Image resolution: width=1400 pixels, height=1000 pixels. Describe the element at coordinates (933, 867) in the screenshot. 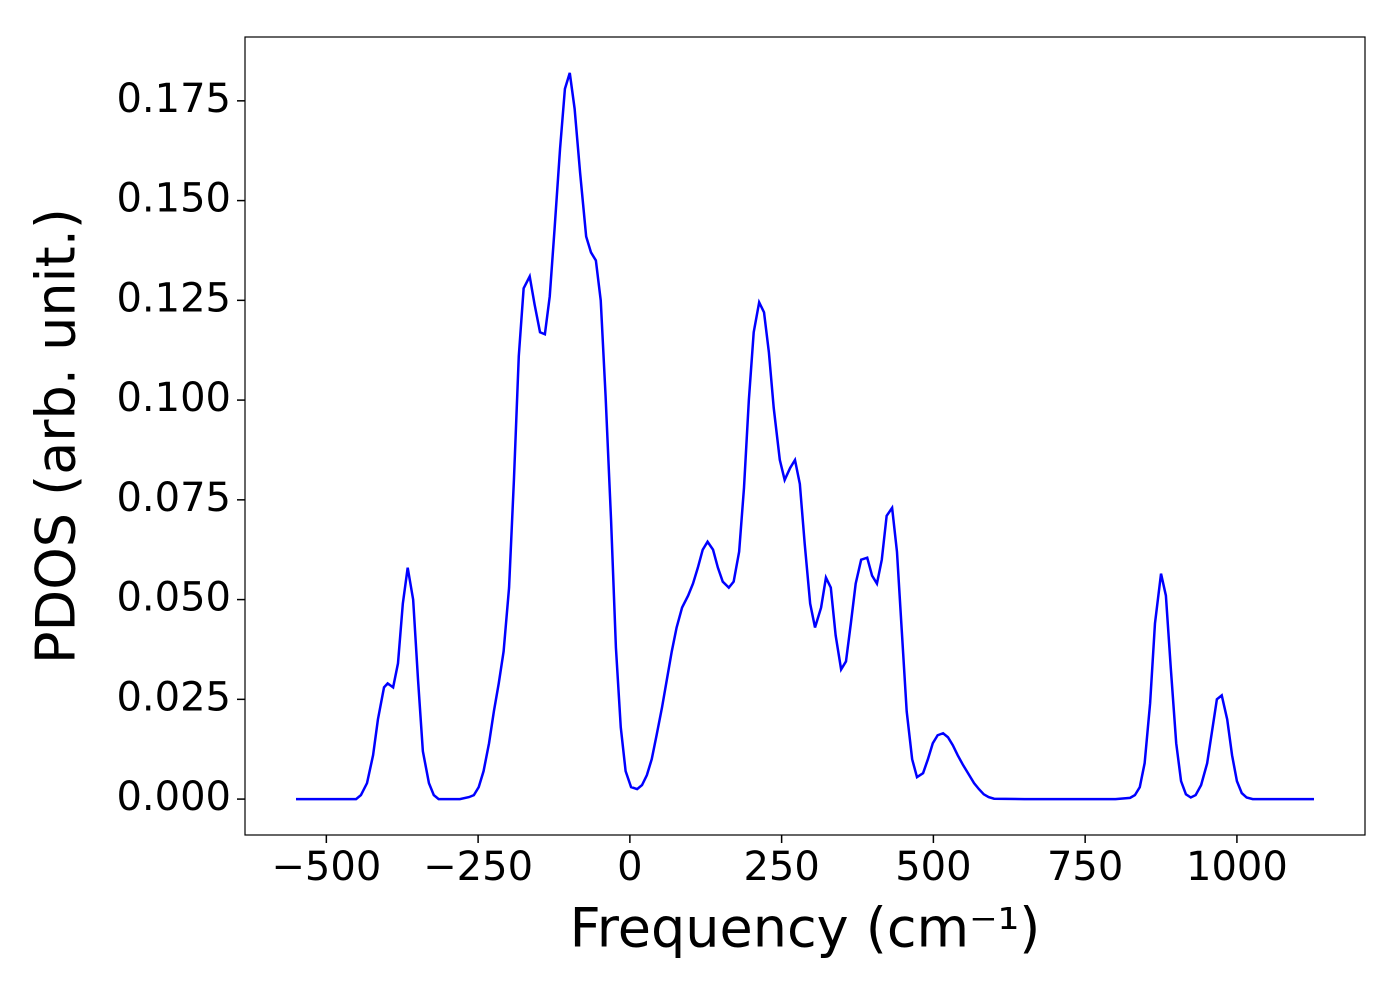

I see `x-tick-label: 500` at that location.